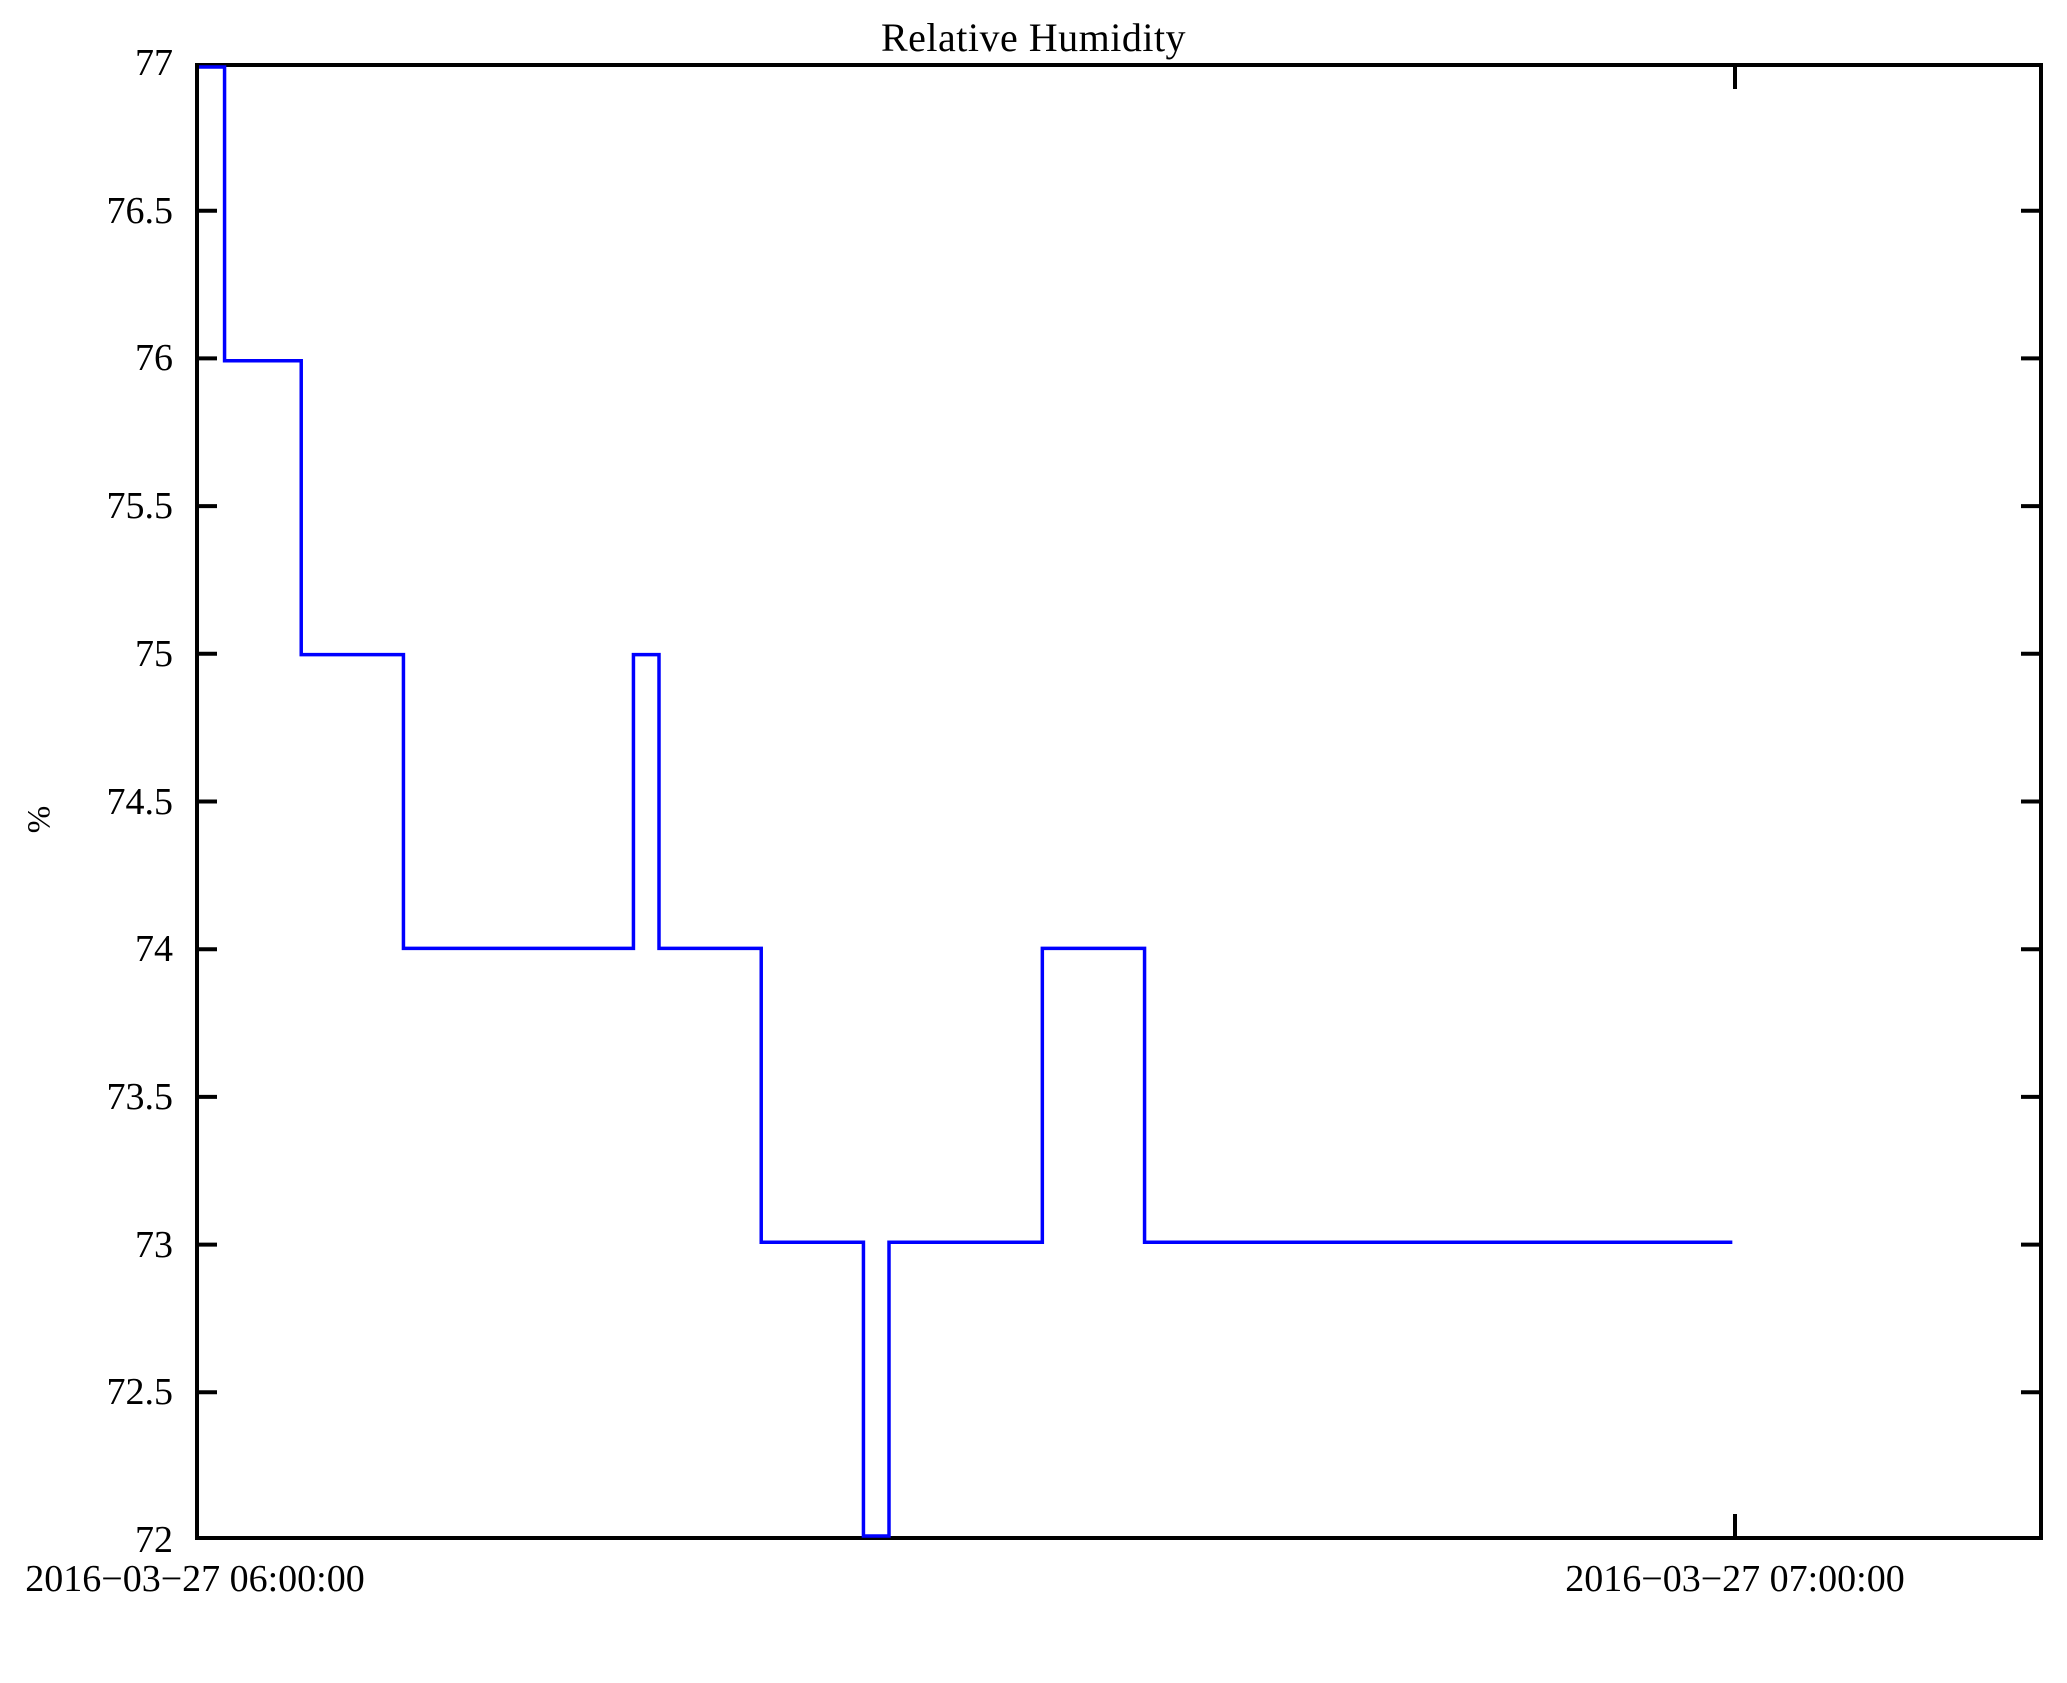  I want to click on y-tick-label: 72.5, so click(140, 1392).